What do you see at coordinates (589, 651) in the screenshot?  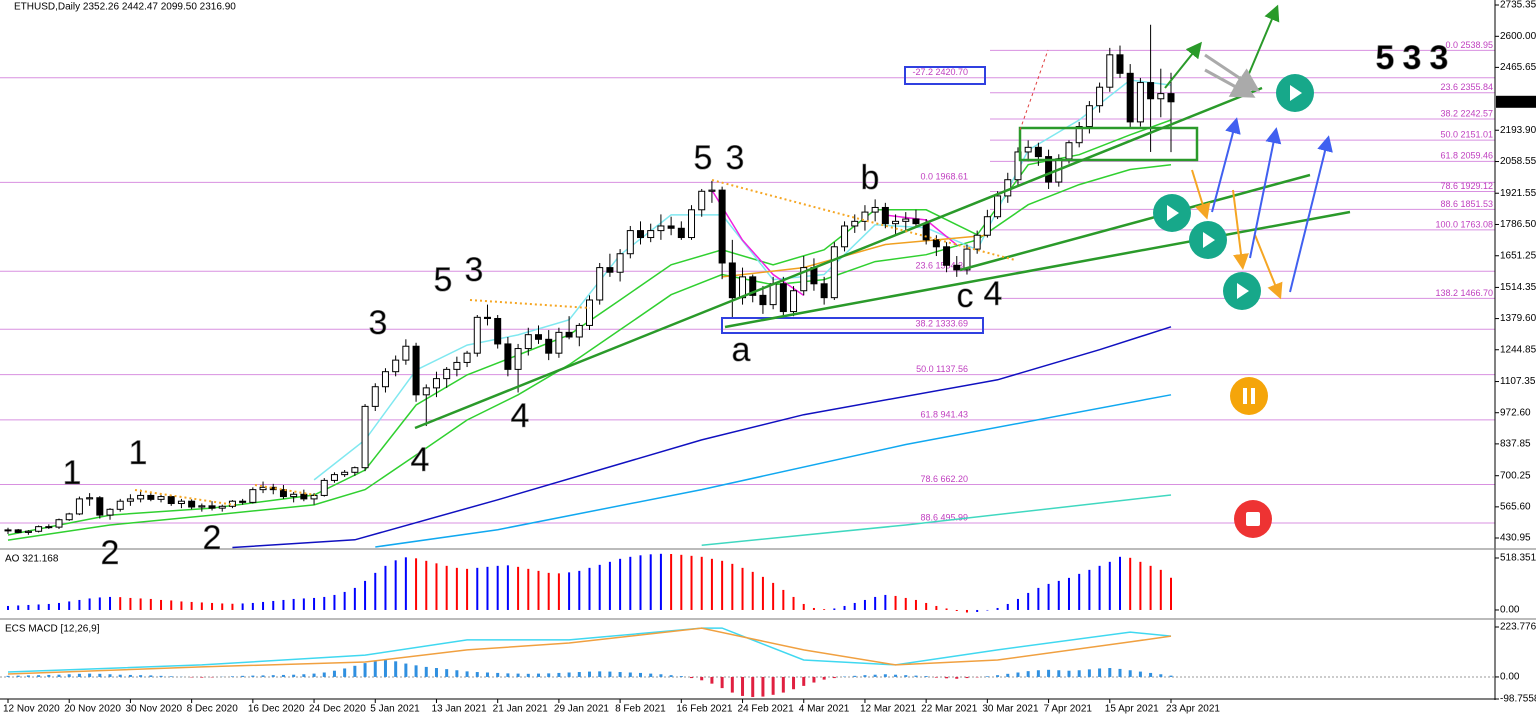 I see `macd-line` at bounding box center [589, 651].